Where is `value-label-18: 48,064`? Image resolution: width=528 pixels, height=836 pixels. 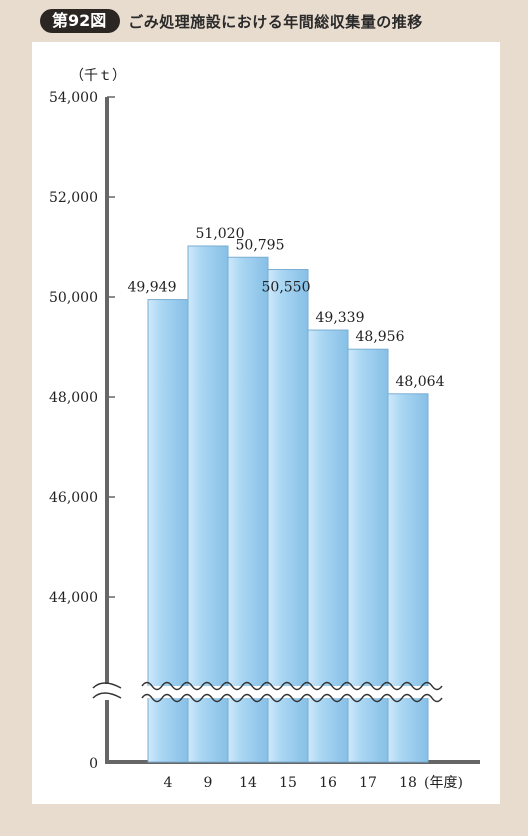 value-label-18: 48,064 is located at coordinates (420, 382).